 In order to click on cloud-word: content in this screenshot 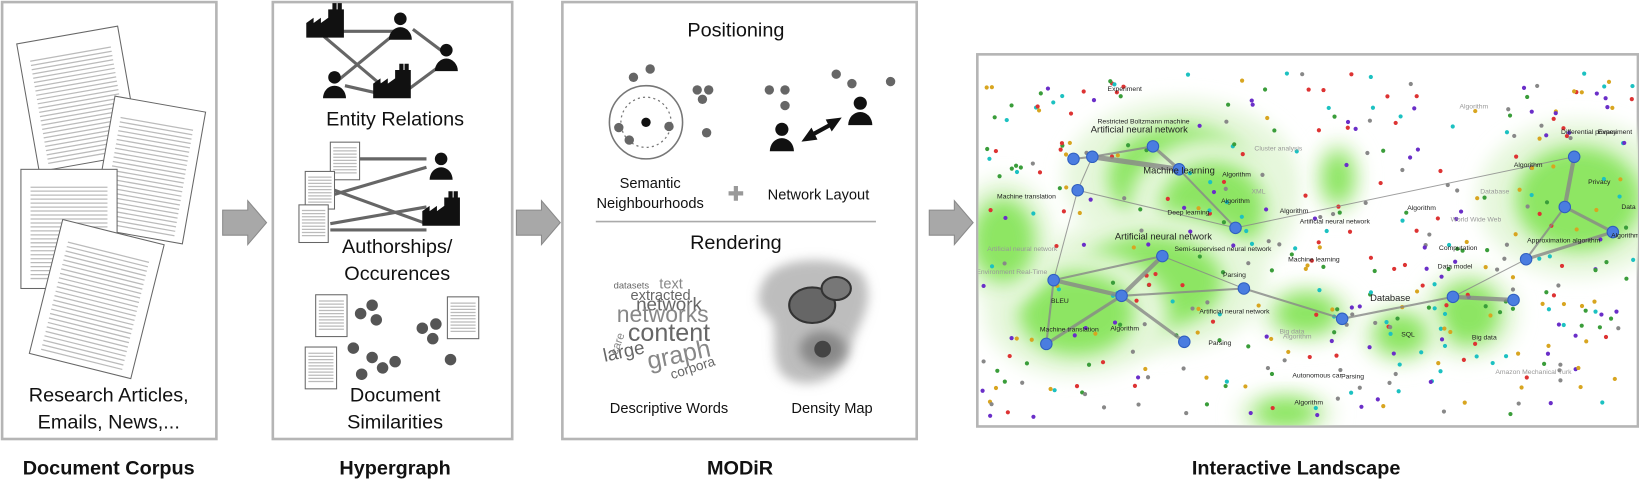, I will do `click(669, 333)`.